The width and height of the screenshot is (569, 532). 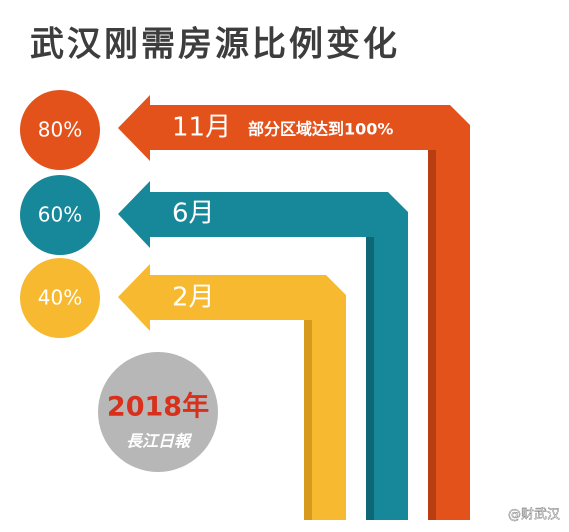 I want to click on percent-label: 80%, so click(x=60, y=130).